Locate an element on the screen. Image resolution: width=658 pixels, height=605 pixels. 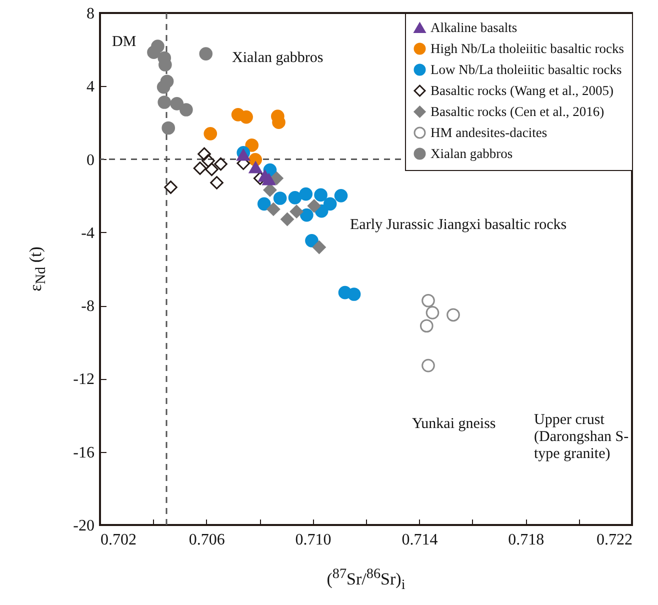
legend-label: Xialan gabbros is located at coordinates (471, 153).